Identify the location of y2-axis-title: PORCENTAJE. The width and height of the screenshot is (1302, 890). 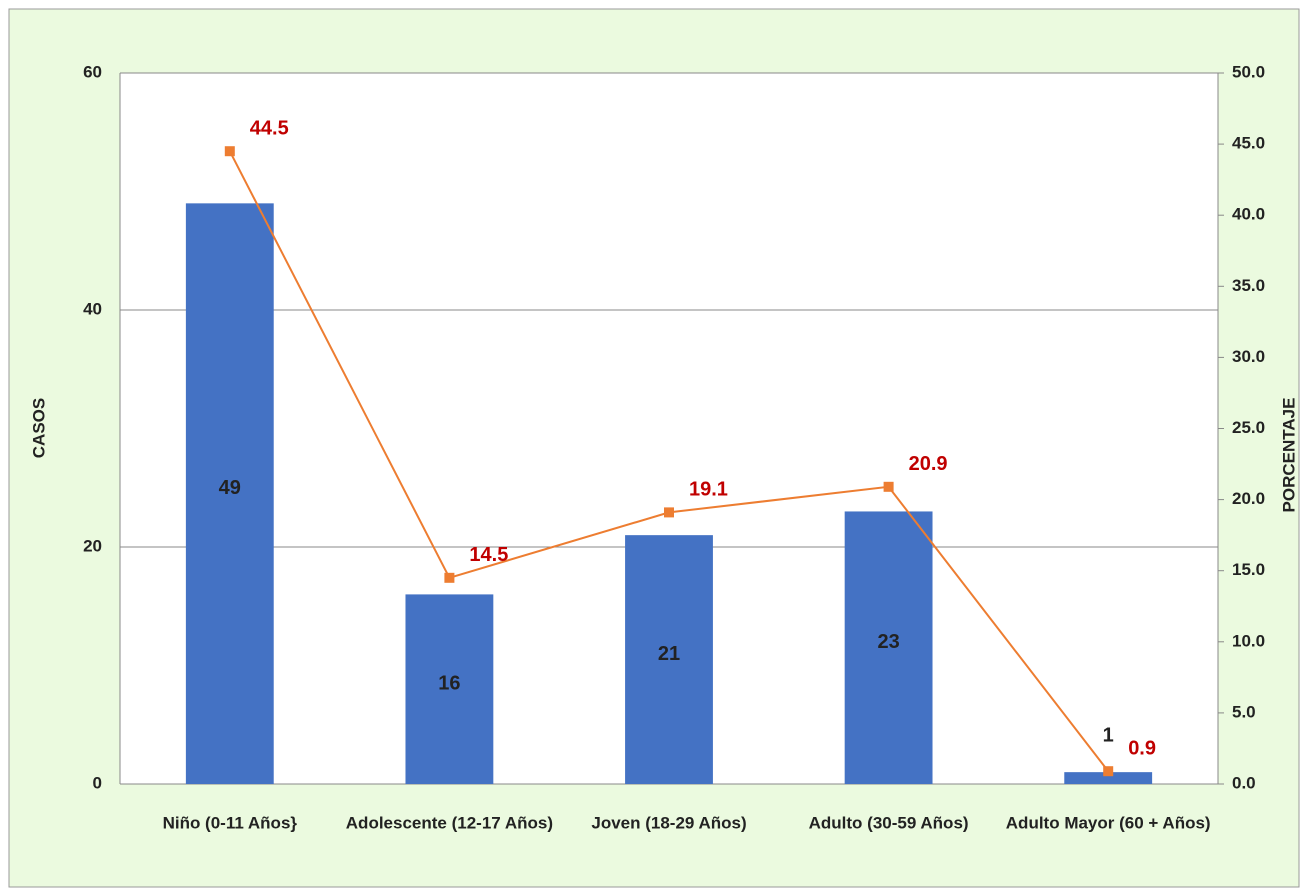
(1288, 455).